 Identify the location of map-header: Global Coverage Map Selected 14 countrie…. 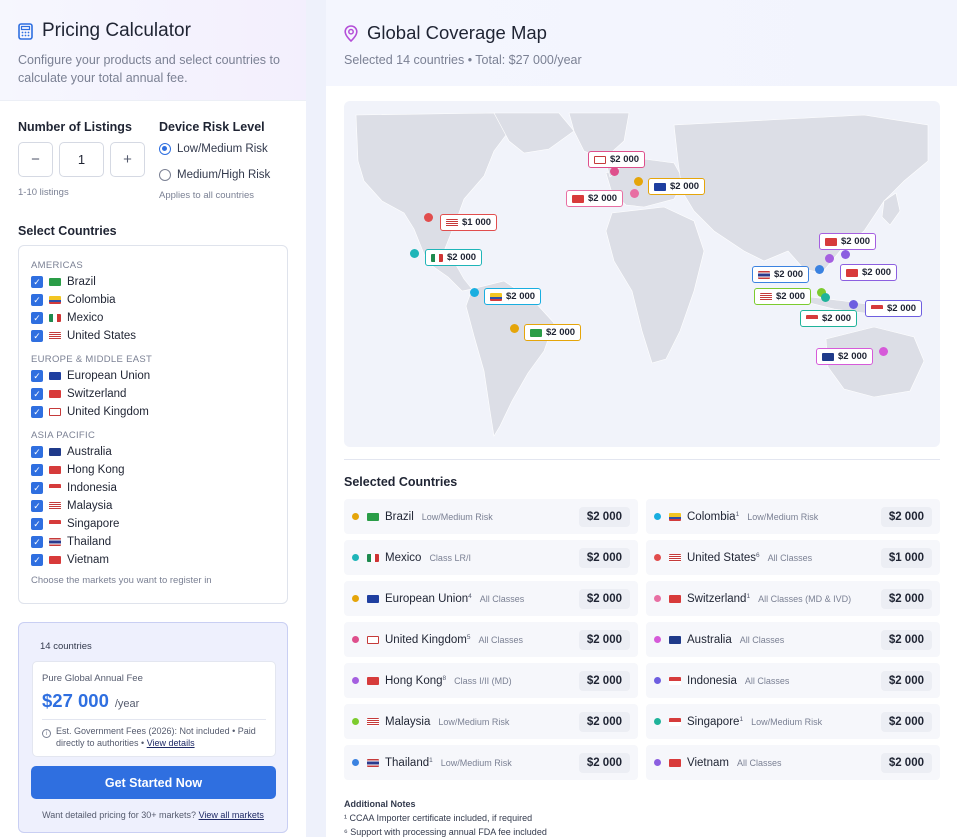
(641, 43).